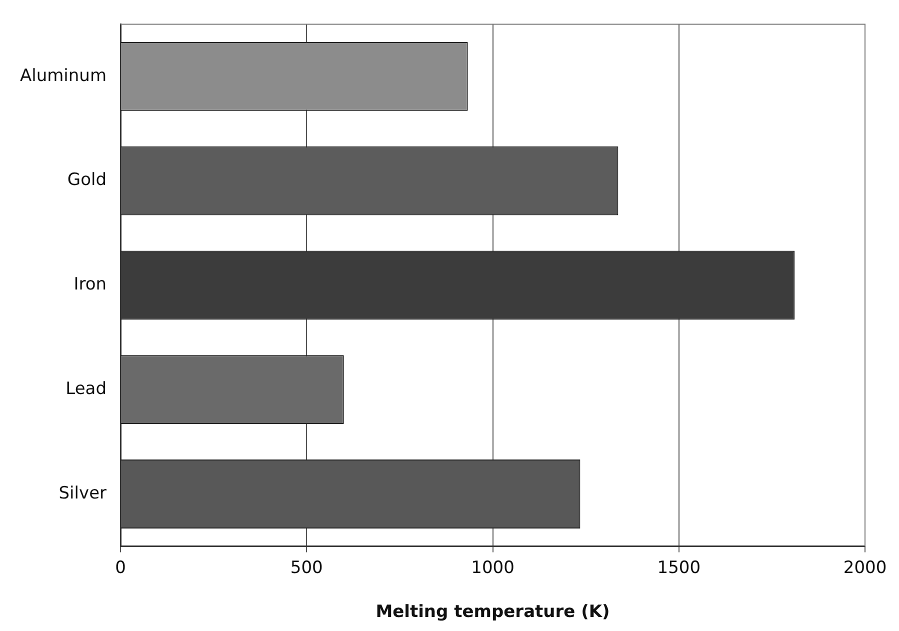  Describe the element at coordinates (492, 568) in the screenshot. I see `x-tick-label: 1000` at that location.